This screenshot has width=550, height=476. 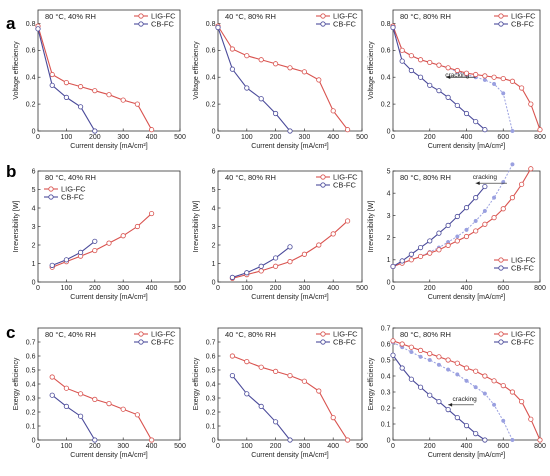 I want to click on y-tick-label: 3, so click(x=389, y=216).